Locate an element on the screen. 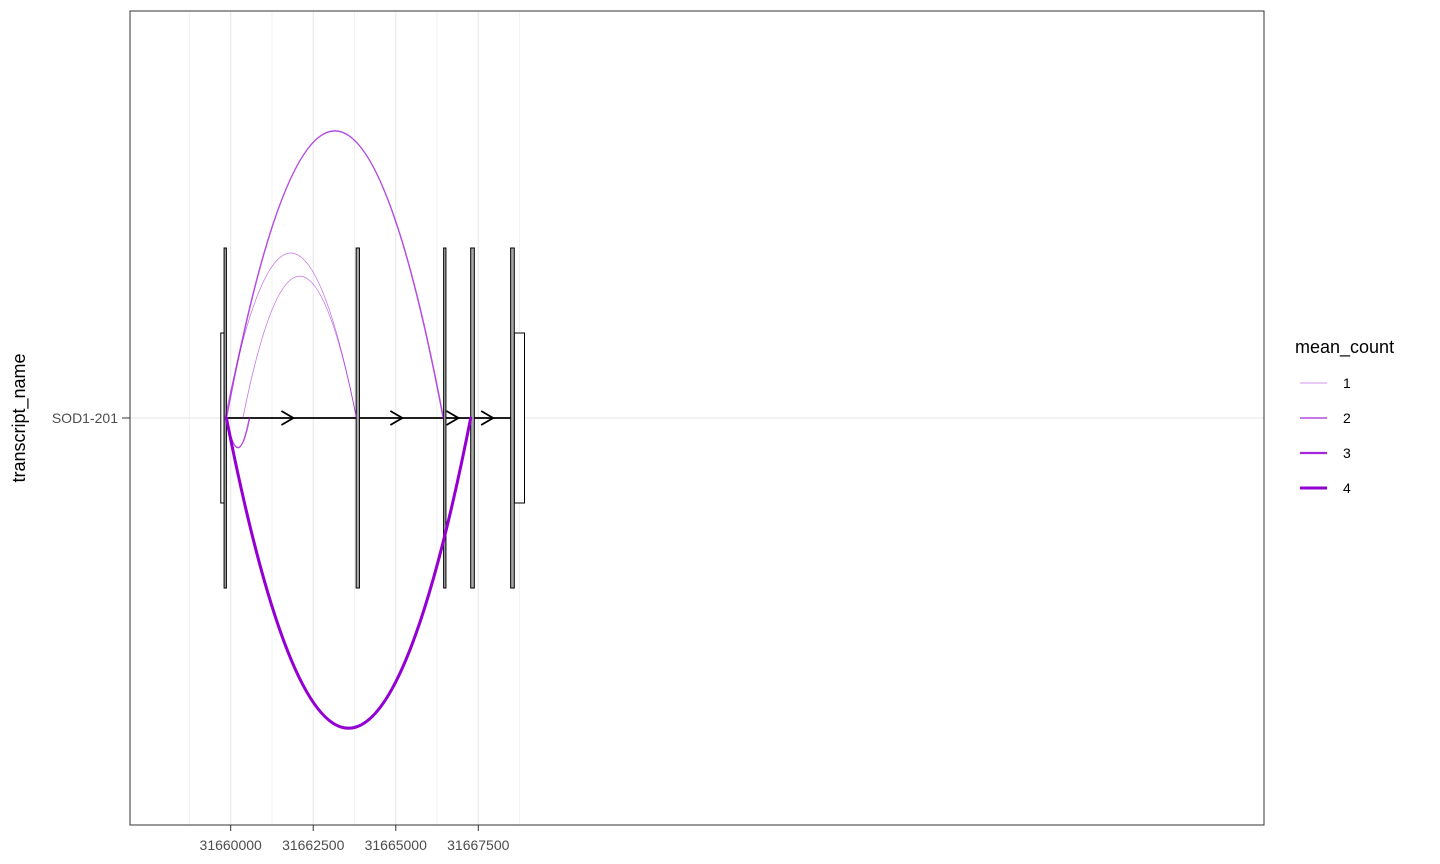  y-axis-title: transcript_name is located at coordinates (19, 417).